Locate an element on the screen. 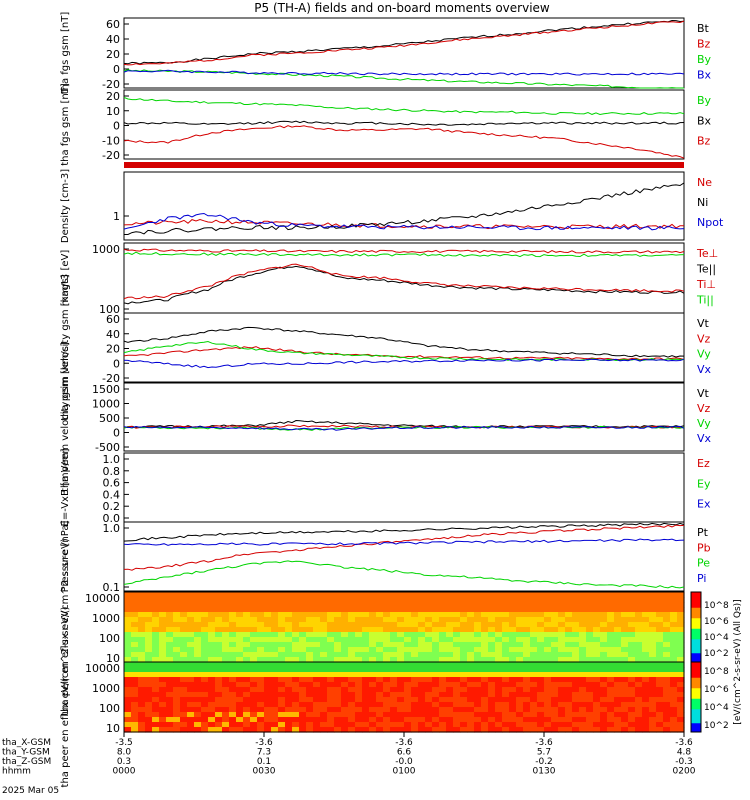  legend-Te⊥: Te⊥ is located at coordinates (707, 253).